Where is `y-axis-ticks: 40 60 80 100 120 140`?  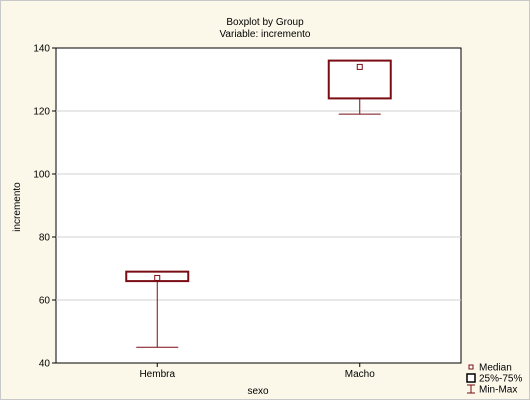 y-axis-ticks: 40 60 80 100 120 140 is located at coordinates (44, 207).